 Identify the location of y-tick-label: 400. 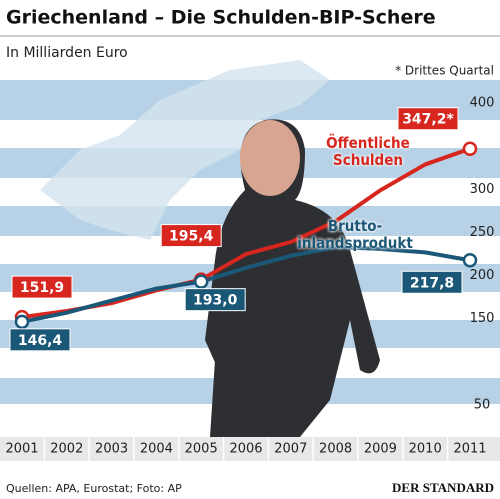
(482, 103).